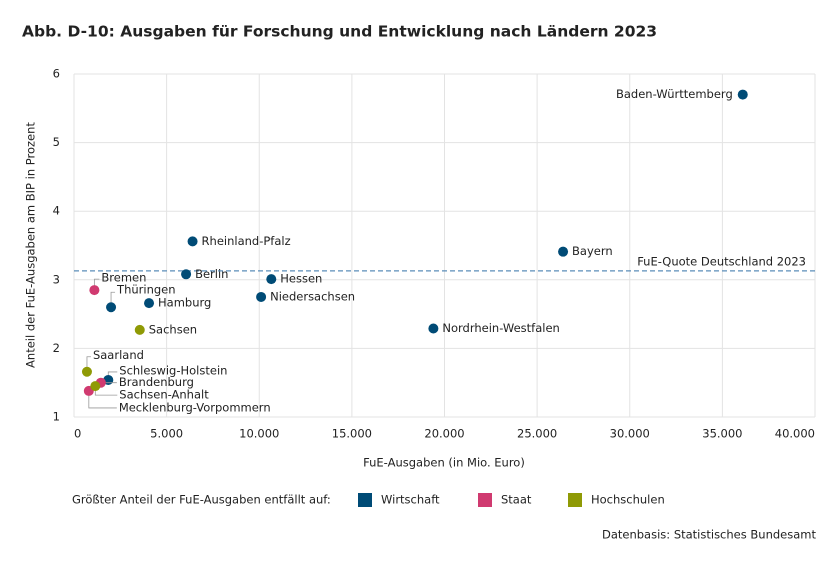  Describe the element at coordinates (123, 278) in the screenshot. I see `point-label: Bremen` at that location.